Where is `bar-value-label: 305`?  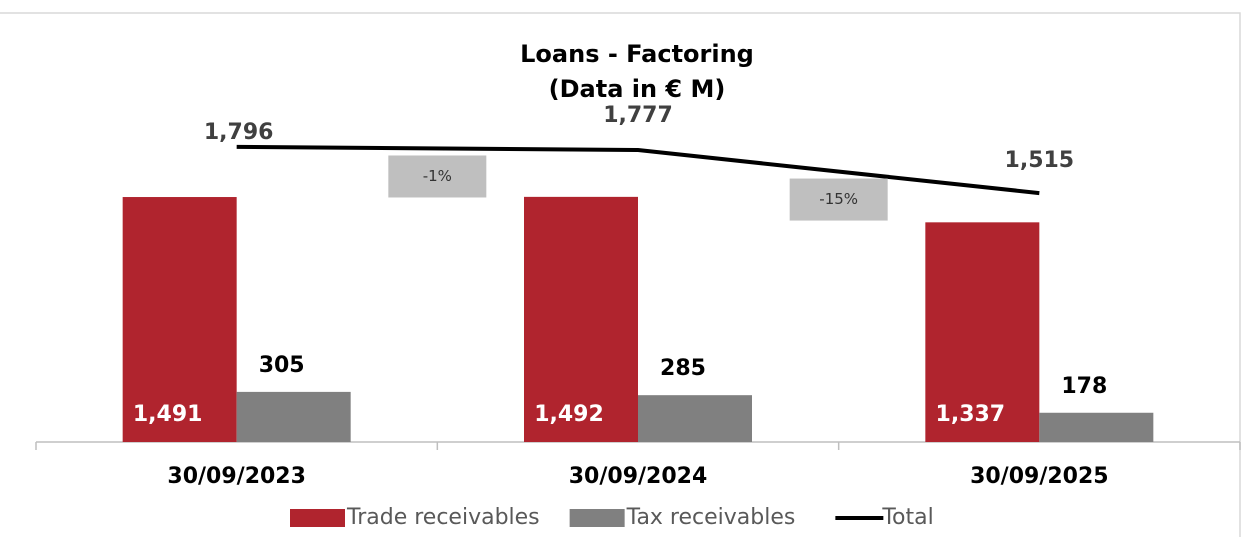
bar-value-label: 305 is located at coordinates (282, 365).